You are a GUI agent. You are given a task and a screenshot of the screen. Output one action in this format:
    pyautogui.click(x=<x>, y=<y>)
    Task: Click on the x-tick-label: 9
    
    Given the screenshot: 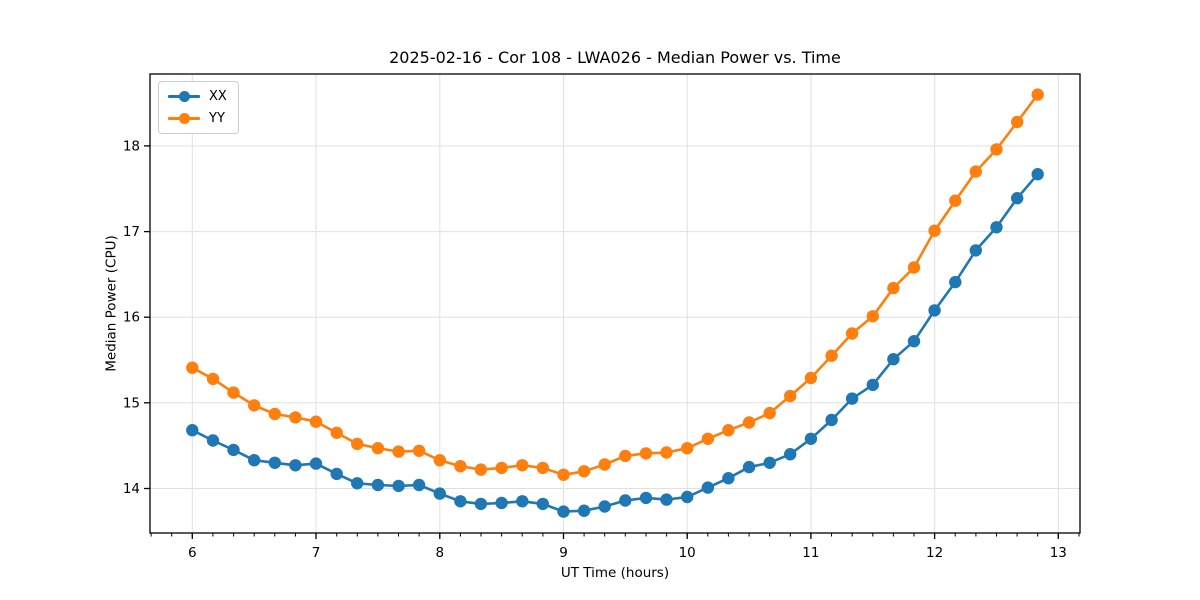 What is the action you would take?
    pyautogui.click(x=563, y=553)
    